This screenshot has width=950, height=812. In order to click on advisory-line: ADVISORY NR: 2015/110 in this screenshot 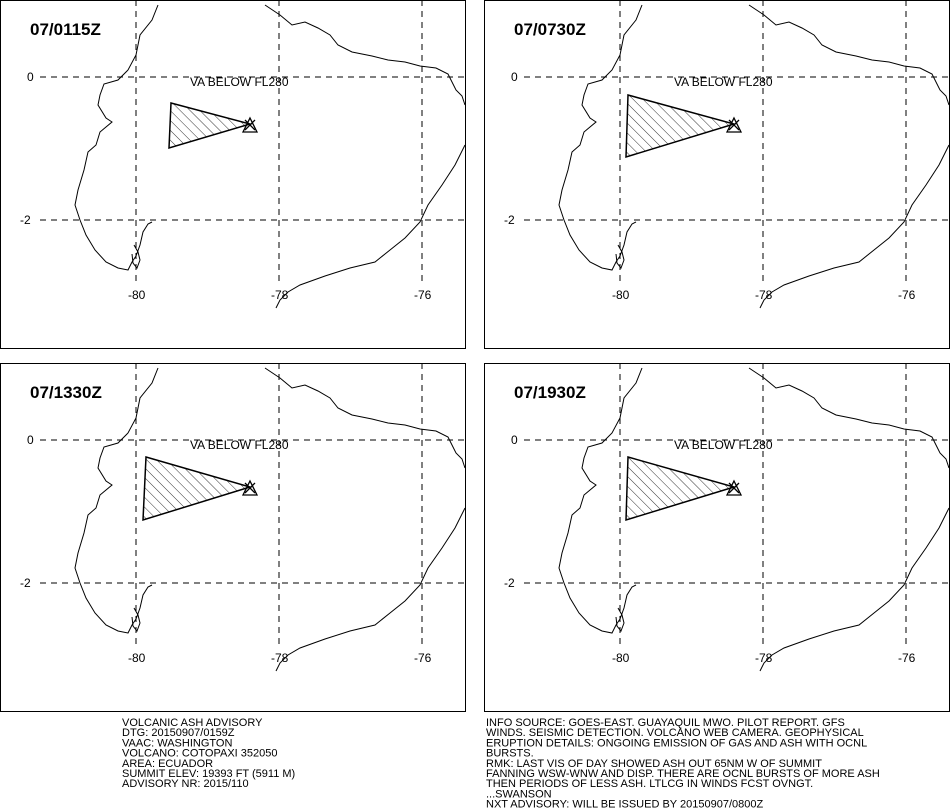, I will do `click(185, 784)`.